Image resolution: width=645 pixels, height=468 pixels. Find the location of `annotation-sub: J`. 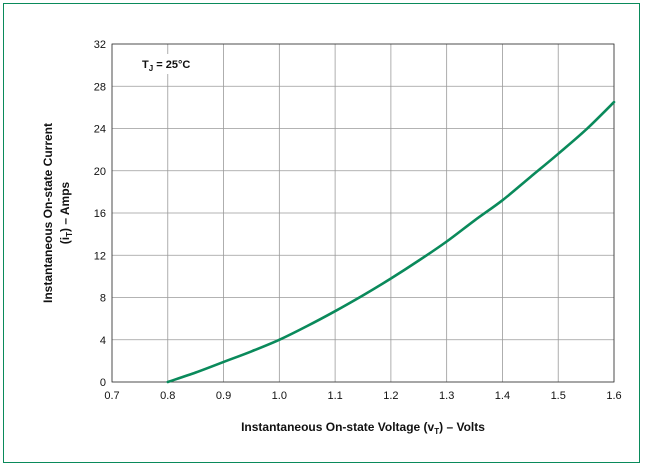

annotation-sub: J is located at coordinates (151, 68).